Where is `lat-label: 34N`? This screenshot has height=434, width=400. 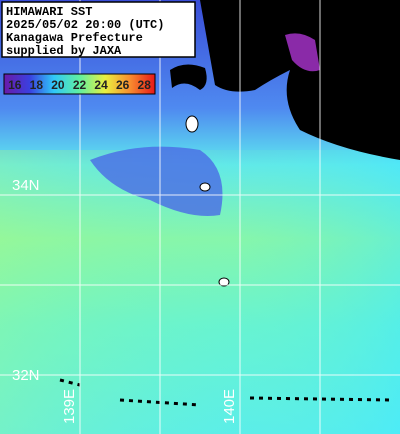
lat-label: 34N is located at coordinates (26, 185).